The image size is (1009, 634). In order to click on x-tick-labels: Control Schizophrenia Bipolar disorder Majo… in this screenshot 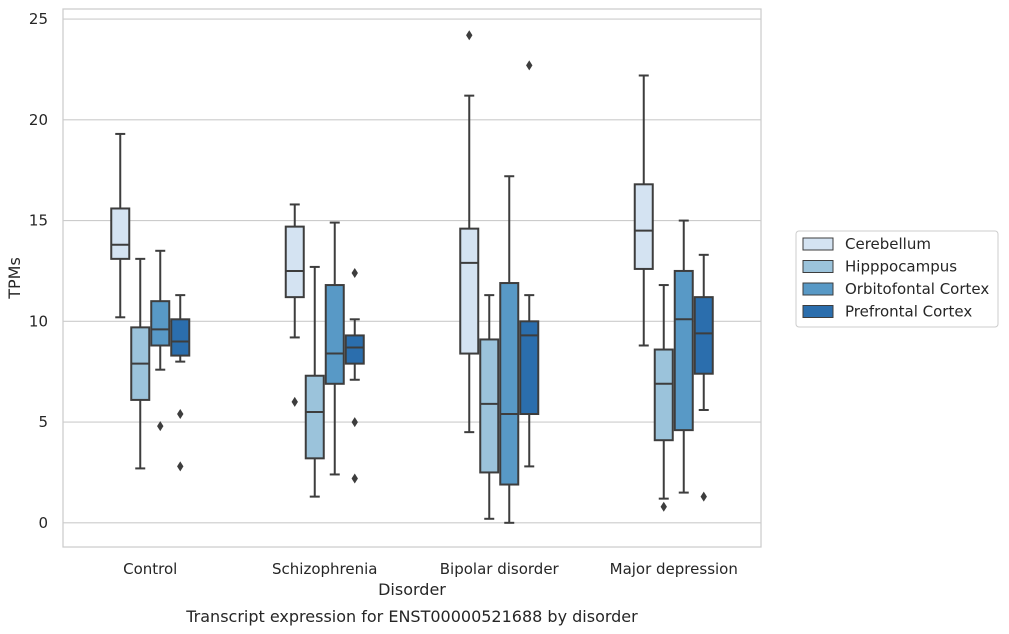, I will do `click(430, 569)`.